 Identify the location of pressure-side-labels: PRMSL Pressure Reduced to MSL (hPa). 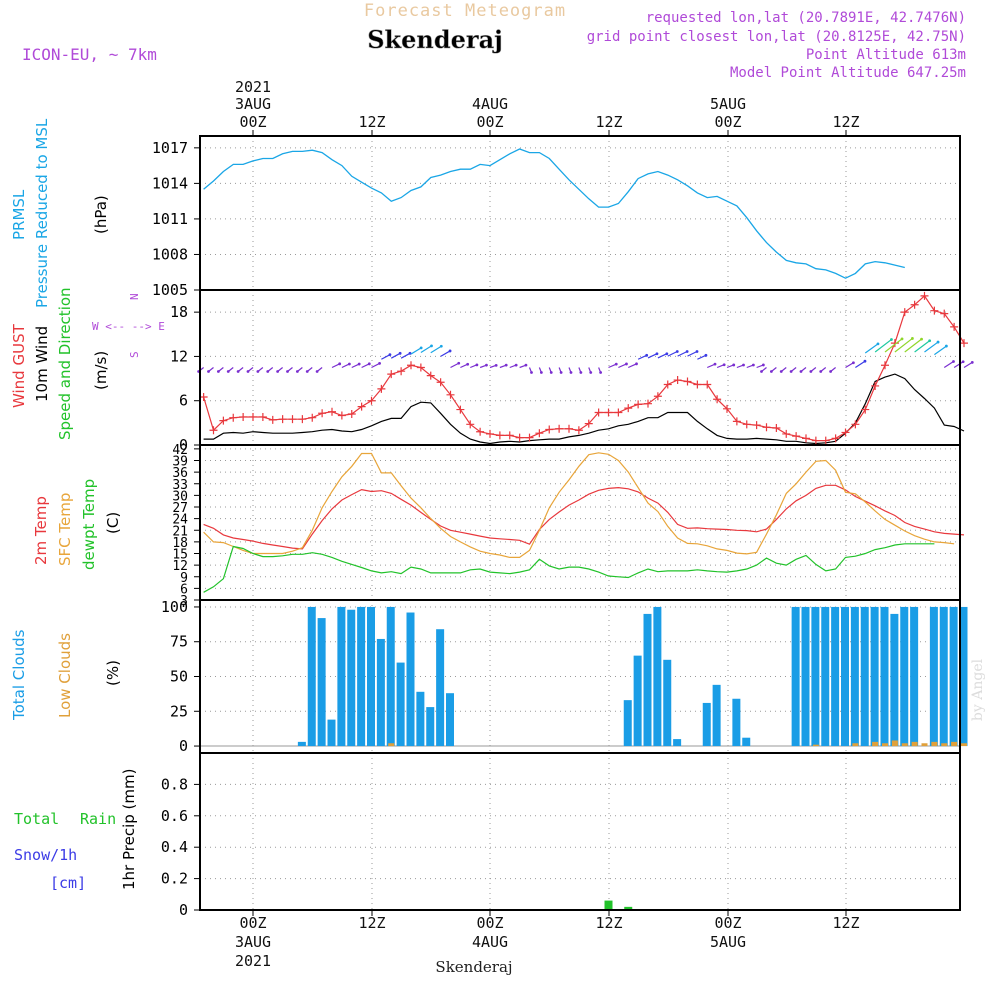
(60, 213).